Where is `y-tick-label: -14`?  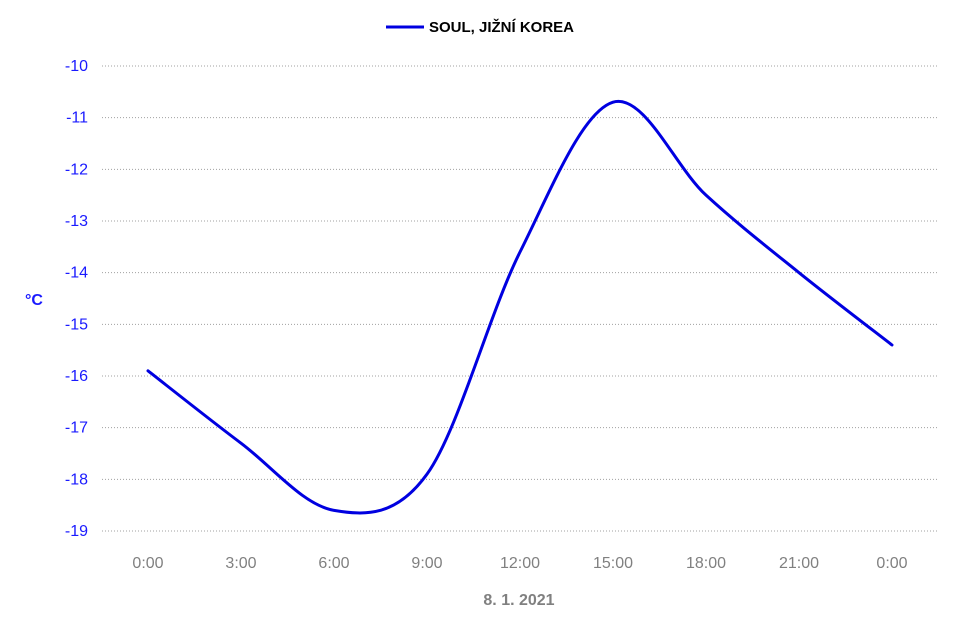 y-tick-label: -14 is located at coordinates (76, 273).